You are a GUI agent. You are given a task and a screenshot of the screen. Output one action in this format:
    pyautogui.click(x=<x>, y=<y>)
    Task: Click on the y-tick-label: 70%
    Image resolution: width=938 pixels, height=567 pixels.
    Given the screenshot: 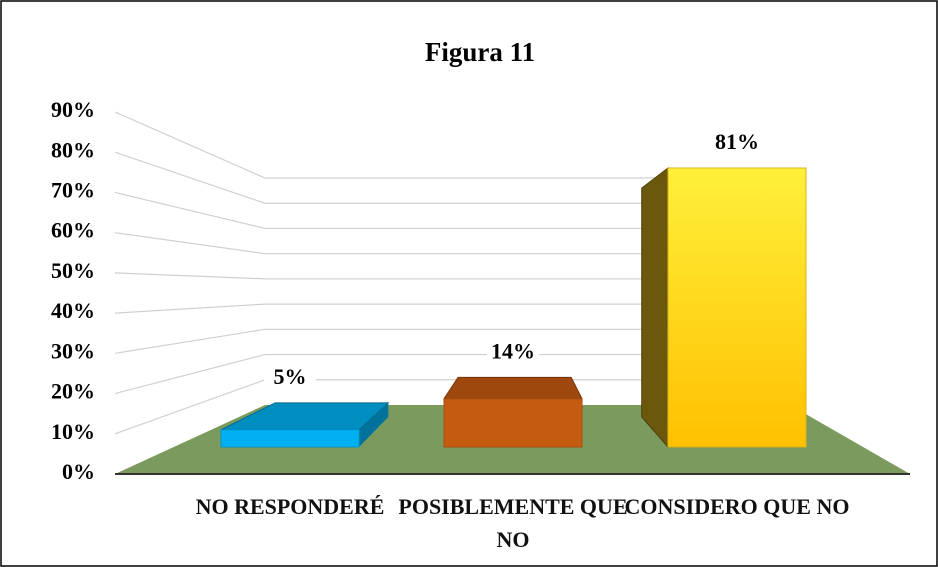 What is the action you would take?
    pyautogui.click(x=73, y=189)
    